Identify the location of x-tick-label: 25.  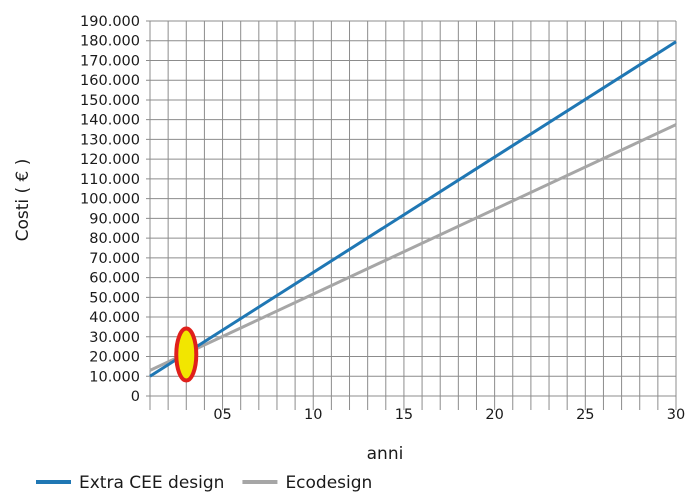
(585, 415).